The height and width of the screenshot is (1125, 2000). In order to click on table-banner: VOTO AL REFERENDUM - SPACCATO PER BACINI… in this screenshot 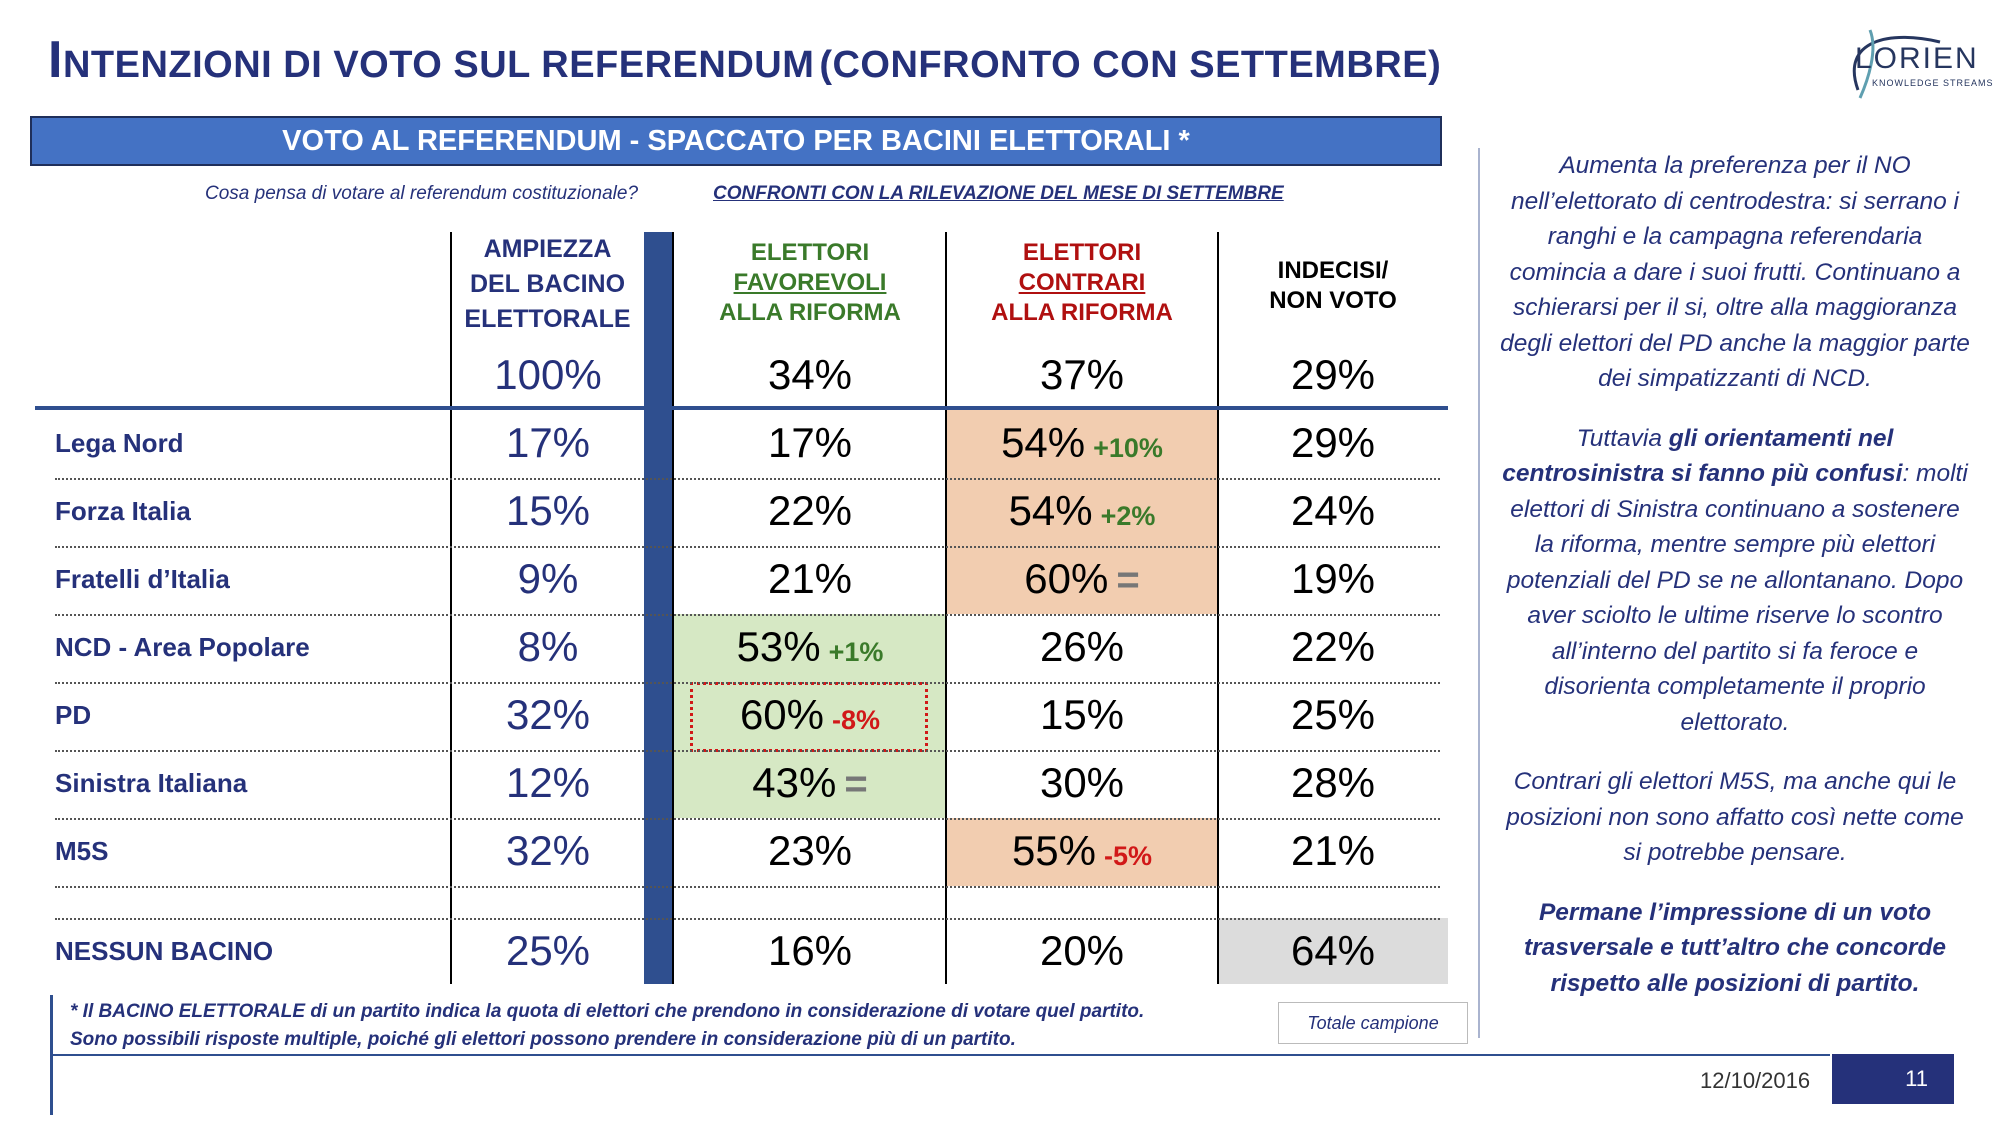, I will do `click(736, 141)`.